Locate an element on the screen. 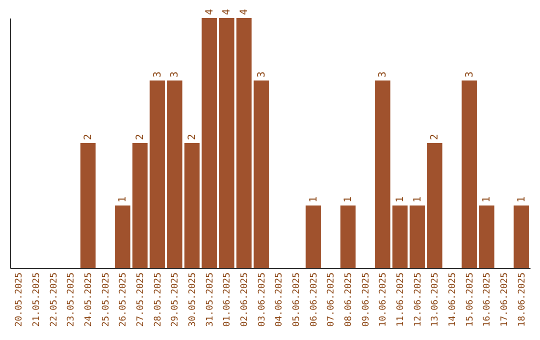 This screenshot has width=540, height=340. x-tick-label: 20.05.2025 is located at coordinates (19, 299).